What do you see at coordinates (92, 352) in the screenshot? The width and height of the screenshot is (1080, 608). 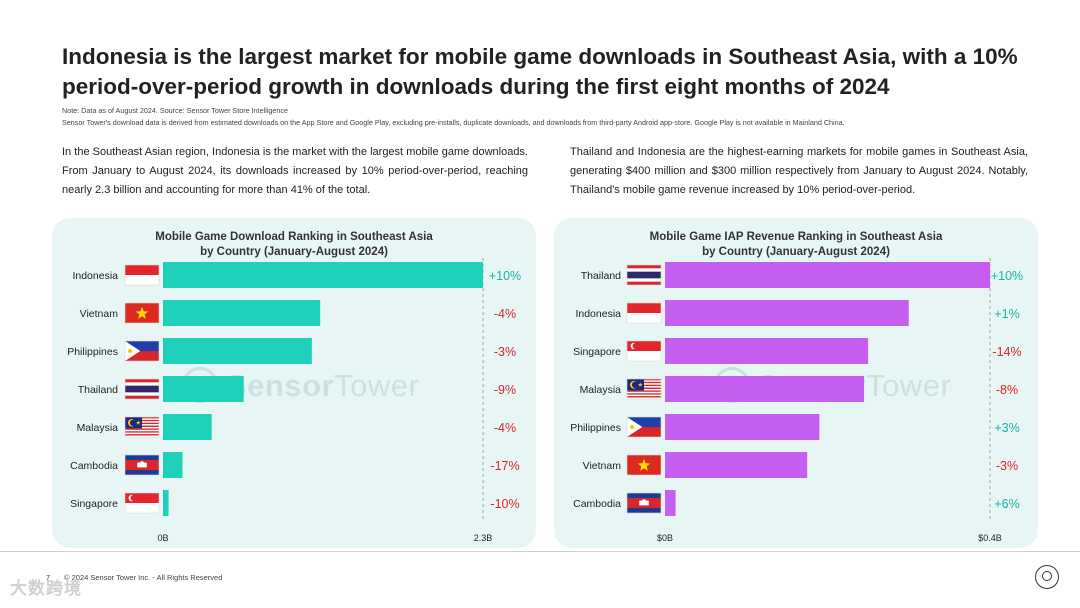 I see `download-category-label: Philippines` at bounding box center [92, 352].